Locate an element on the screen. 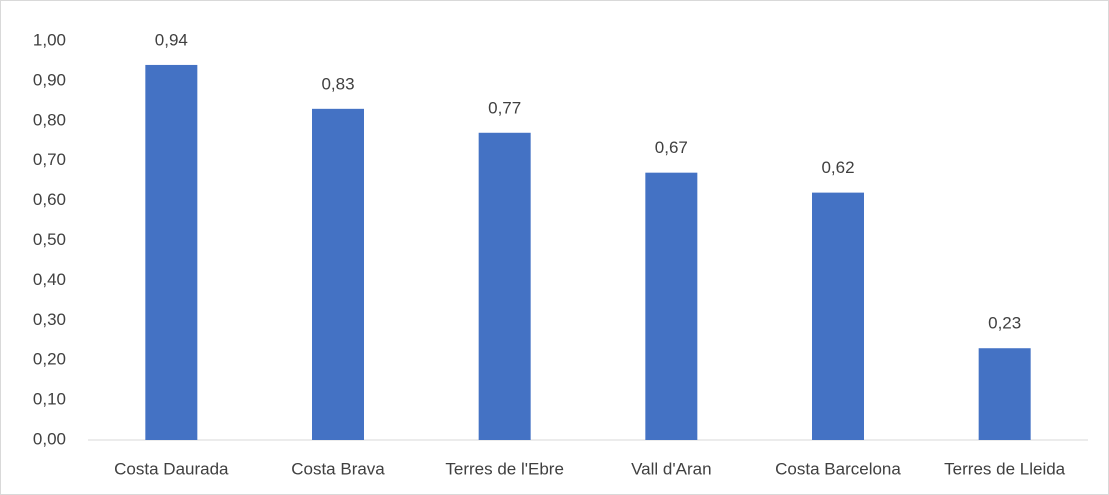 The width and height of the screenshot is (1109, 495). value-label: 0,83 is located at coordinates (337, 83).